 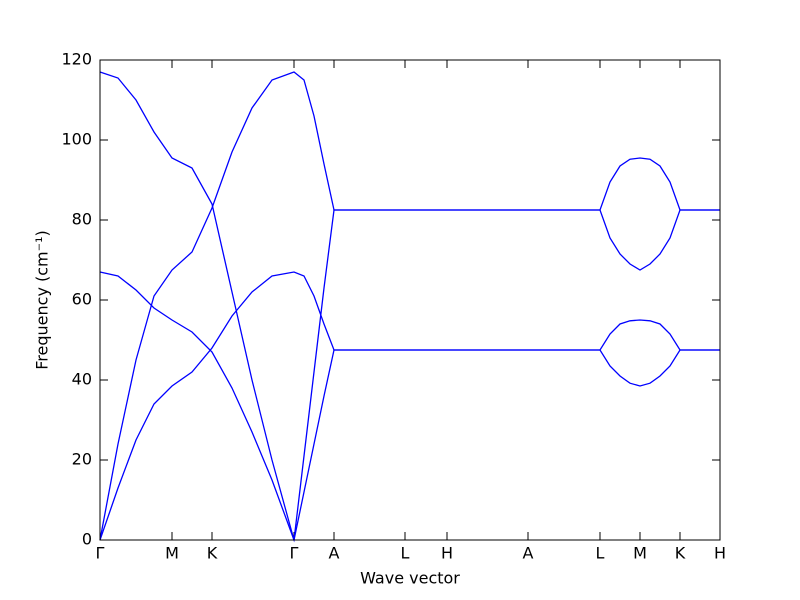 What do you see at coordinates (410, 578) in the screenshot?
I see `x-axis-label: Wave vector` at bounding box center [410, 578].